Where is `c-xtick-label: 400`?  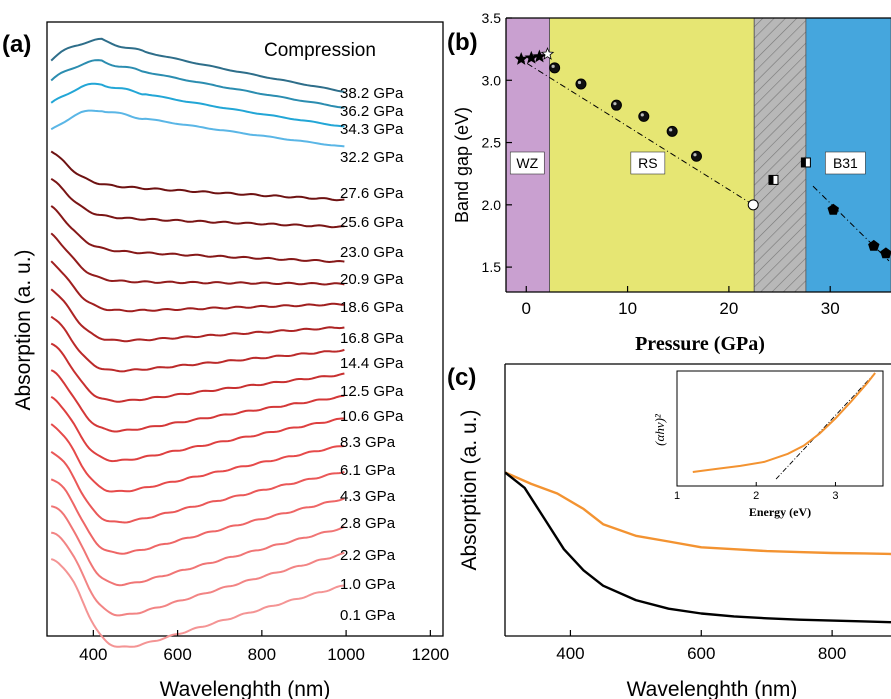
c-xtick-label: 400 is located at coordinates (570, 653).